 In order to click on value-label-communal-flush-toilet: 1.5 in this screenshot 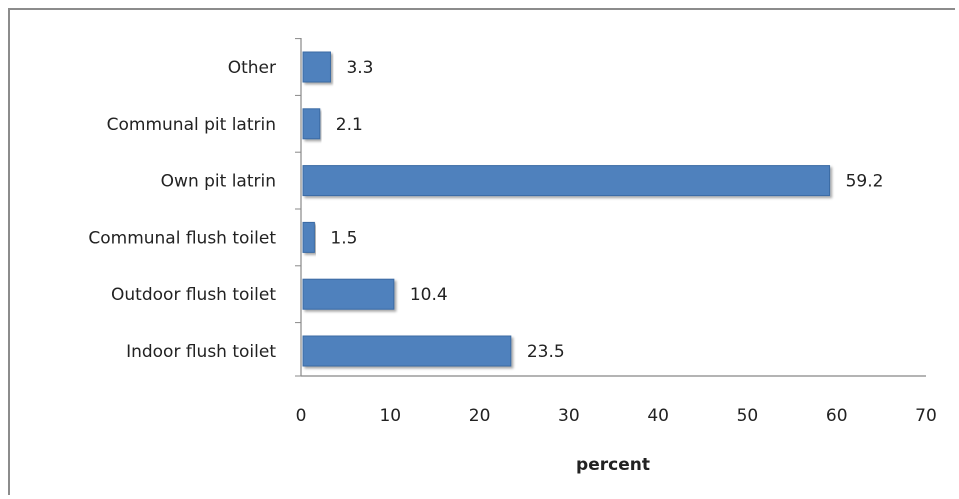, I will do `click(343, 238)`.